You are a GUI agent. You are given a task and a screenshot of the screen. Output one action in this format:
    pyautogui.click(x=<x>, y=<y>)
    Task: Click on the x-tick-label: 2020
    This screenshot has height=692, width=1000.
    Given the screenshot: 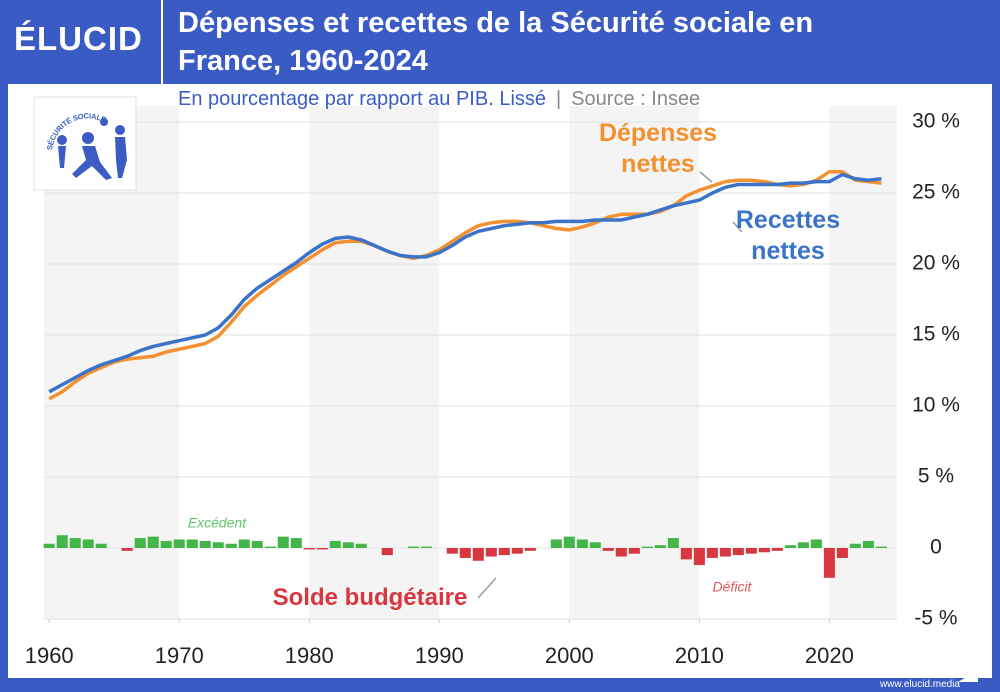 What is the action you would take?
    pyautogui.click(x=829, y=655)
    